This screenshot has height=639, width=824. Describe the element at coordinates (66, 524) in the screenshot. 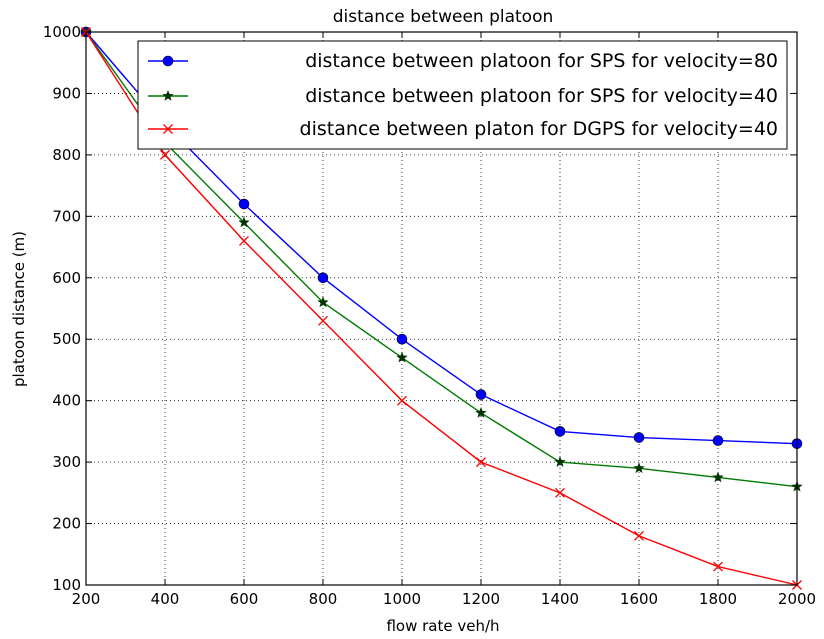

I see `y-tick-label: 200` at that location.